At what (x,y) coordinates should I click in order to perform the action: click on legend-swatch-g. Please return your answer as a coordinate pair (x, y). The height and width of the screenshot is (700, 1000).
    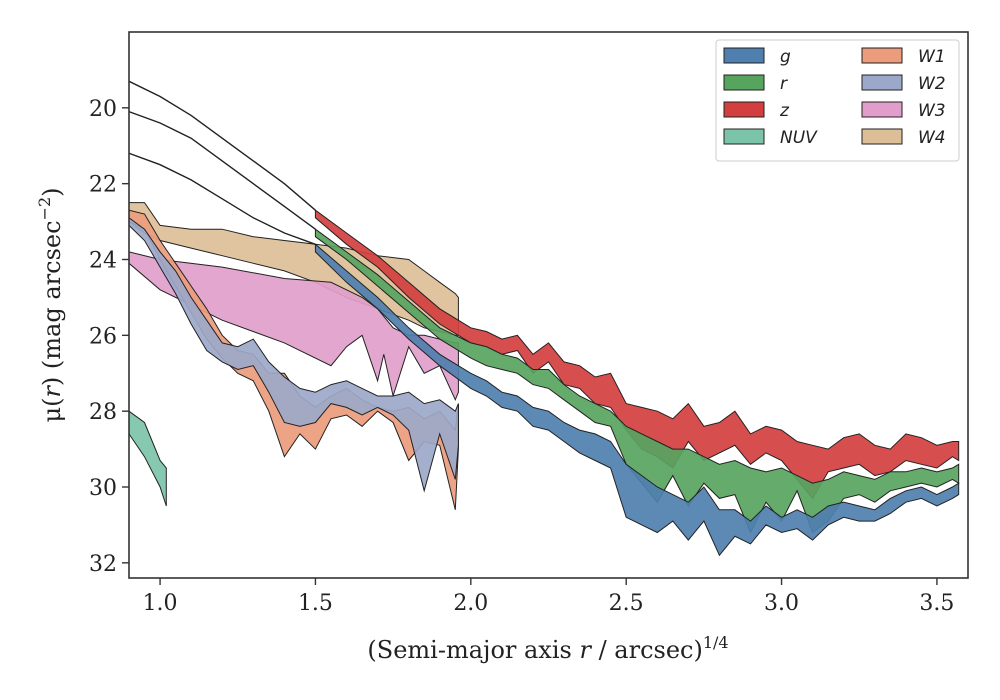
    Looking at the image, I should click on (744, 55).